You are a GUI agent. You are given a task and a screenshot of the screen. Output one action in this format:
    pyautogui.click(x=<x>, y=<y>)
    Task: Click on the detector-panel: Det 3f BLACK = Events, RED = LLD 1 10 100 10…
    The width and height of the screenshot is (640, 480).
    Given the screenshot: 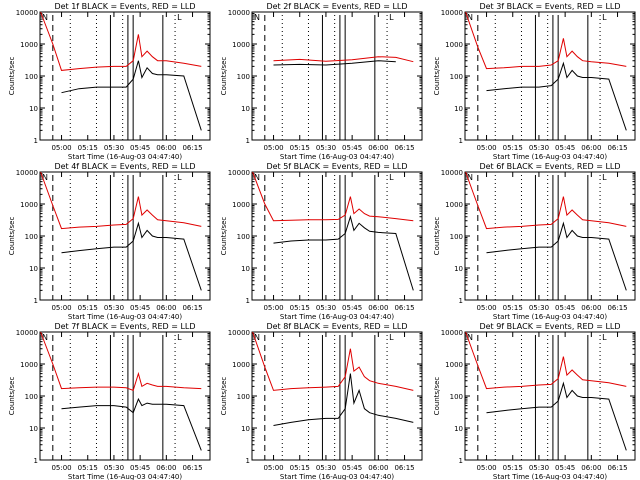 What is the action you would take?
    pyautogui.click(x=534, y=81)
    